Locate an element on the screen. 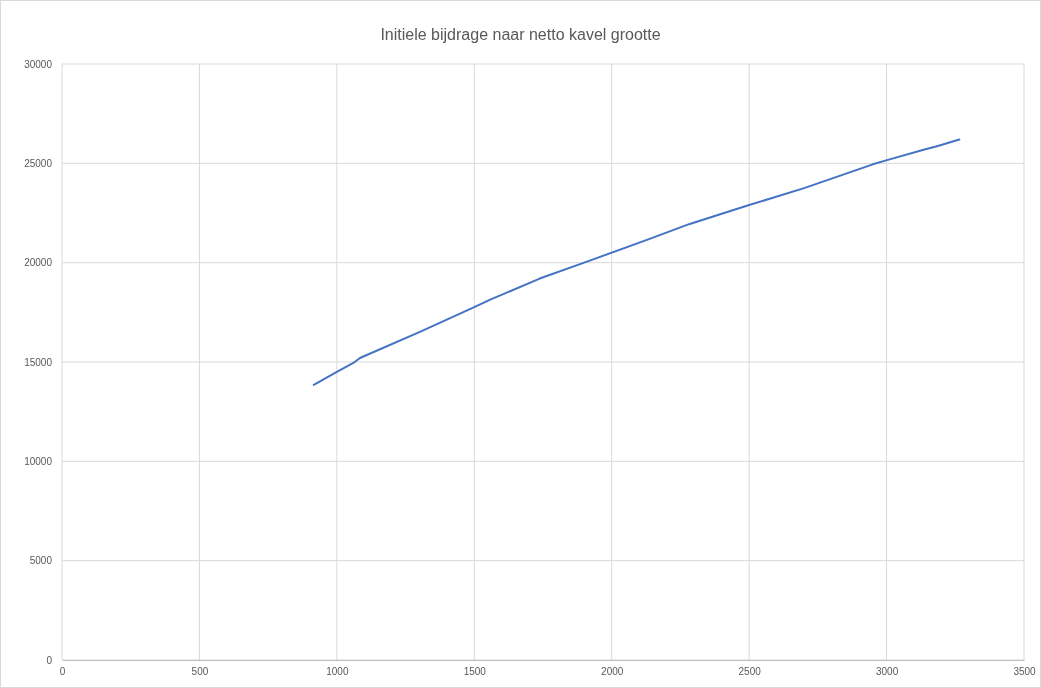 Image resolution: width=1041 pixels, height=688 pixels. x-tick-label: 0 is located at coordinates (62, 672).